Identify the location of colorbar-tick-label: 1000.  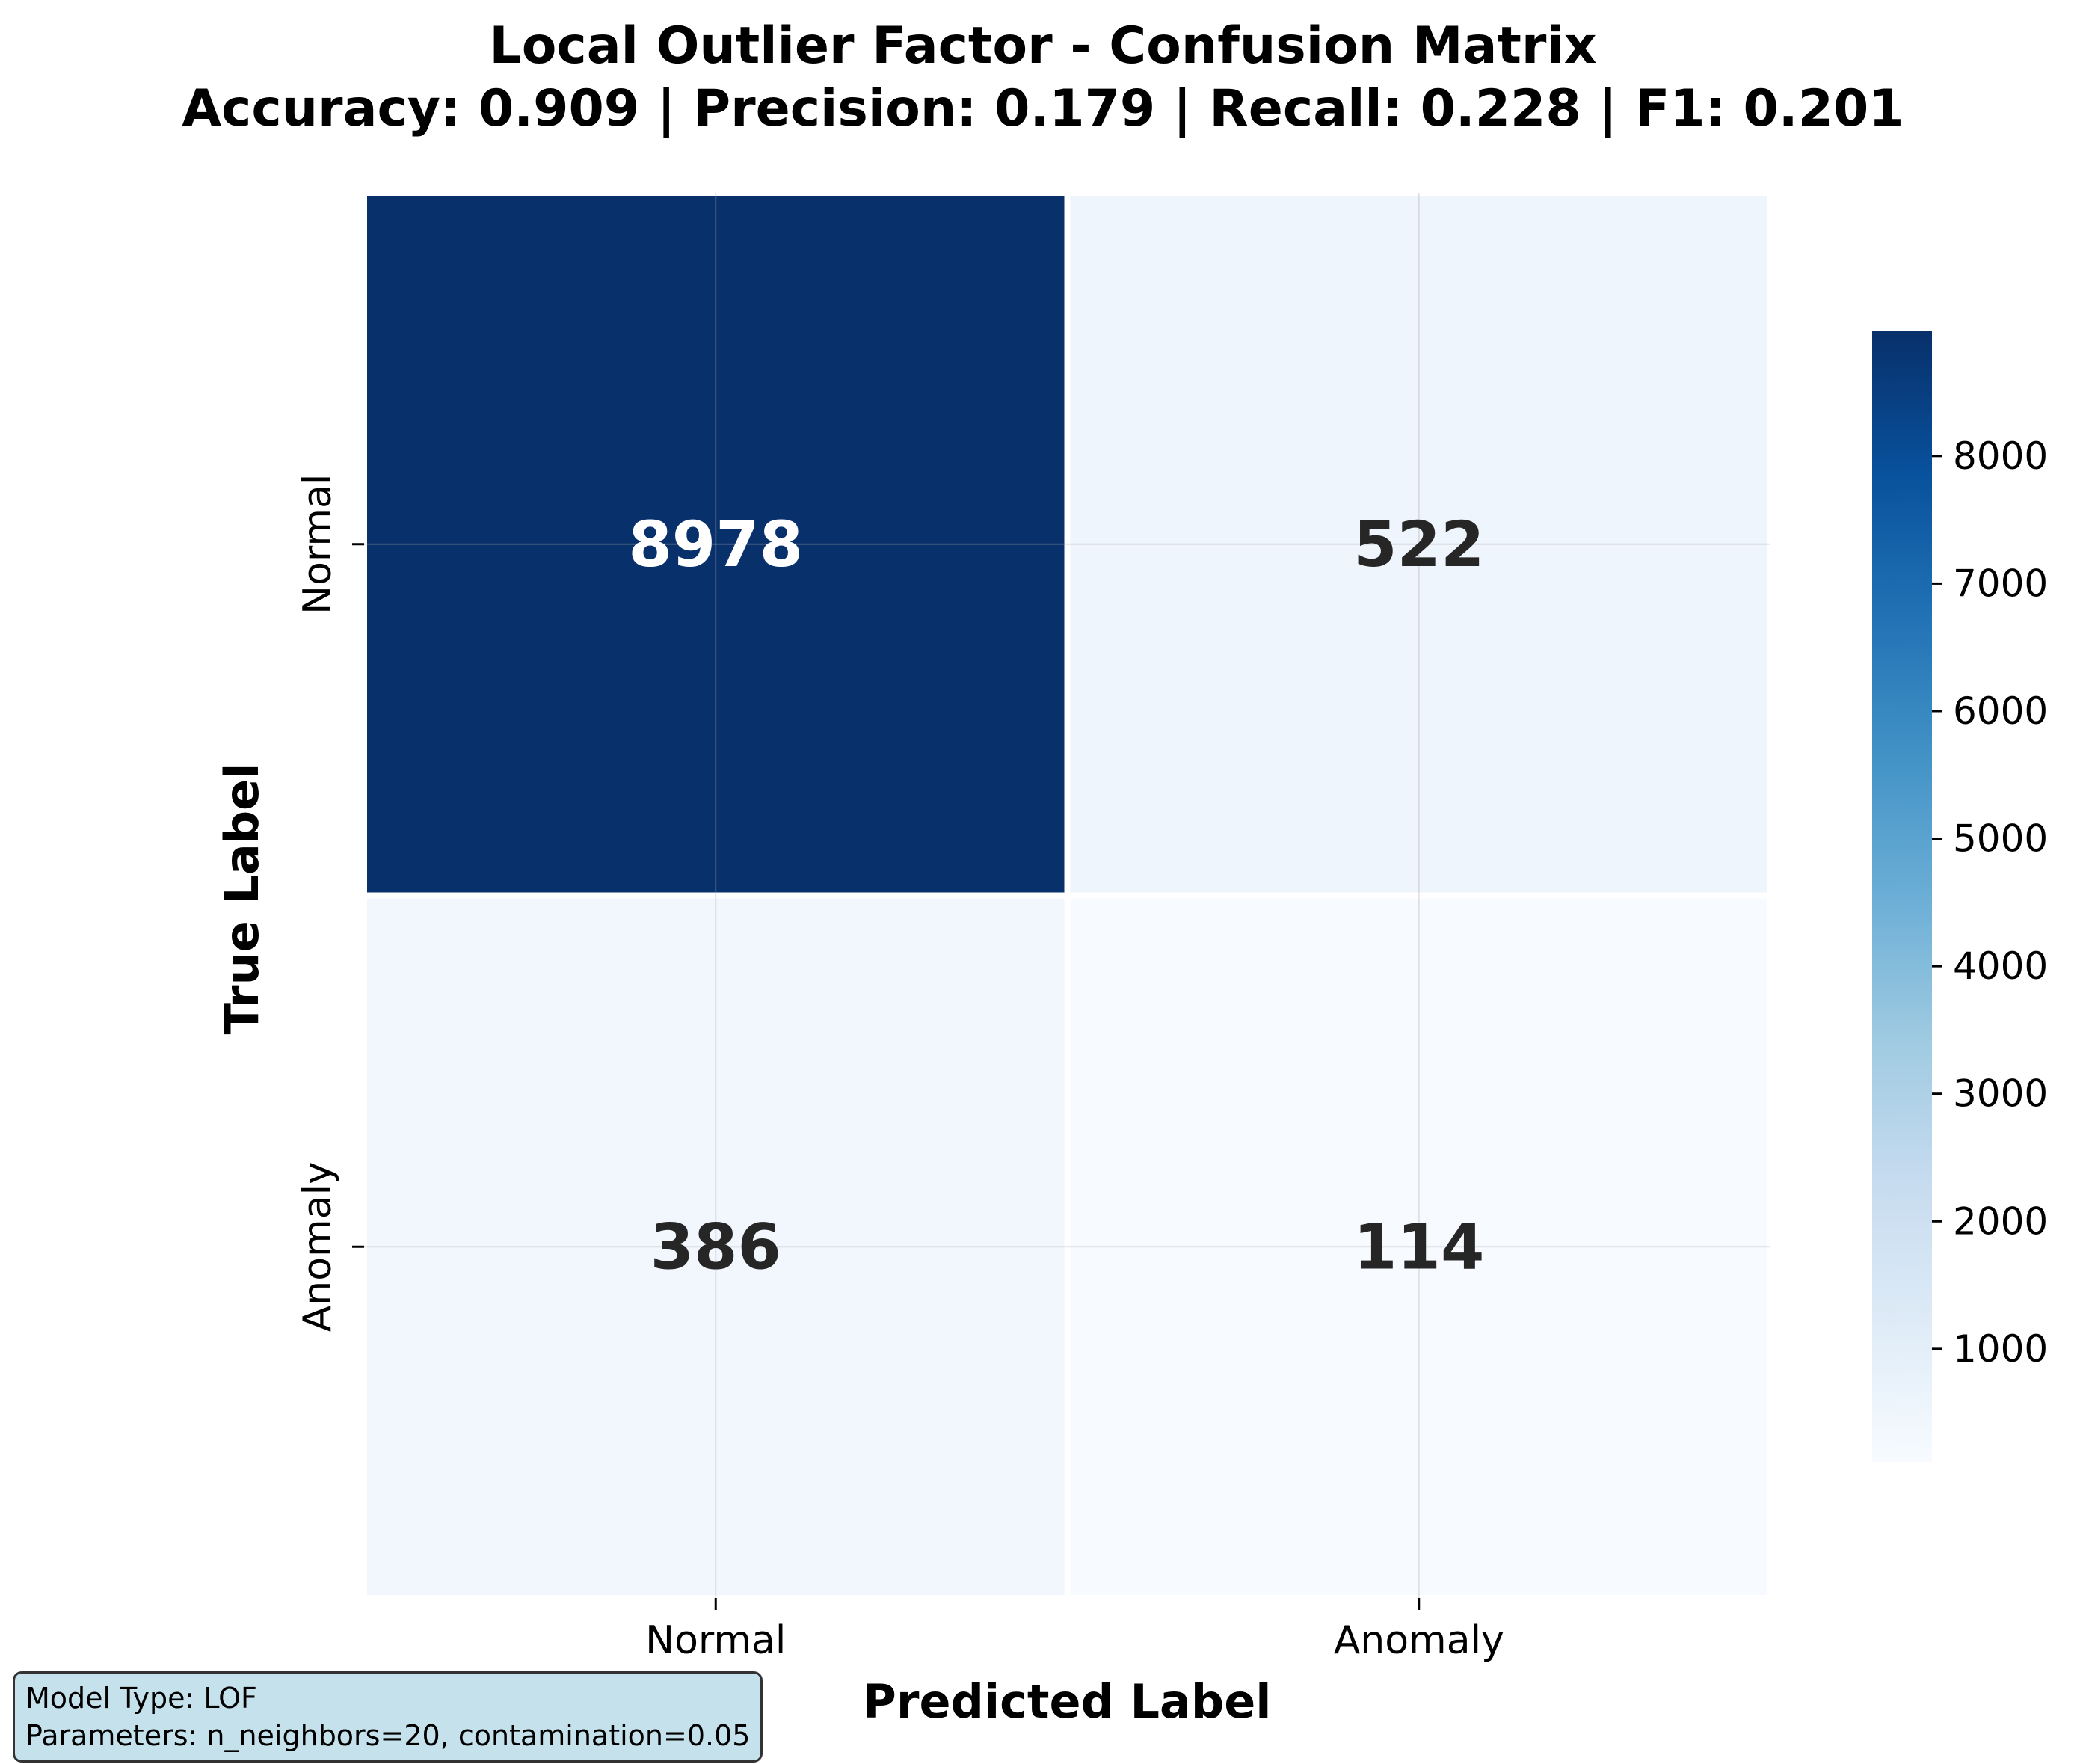
(2000, 1349).